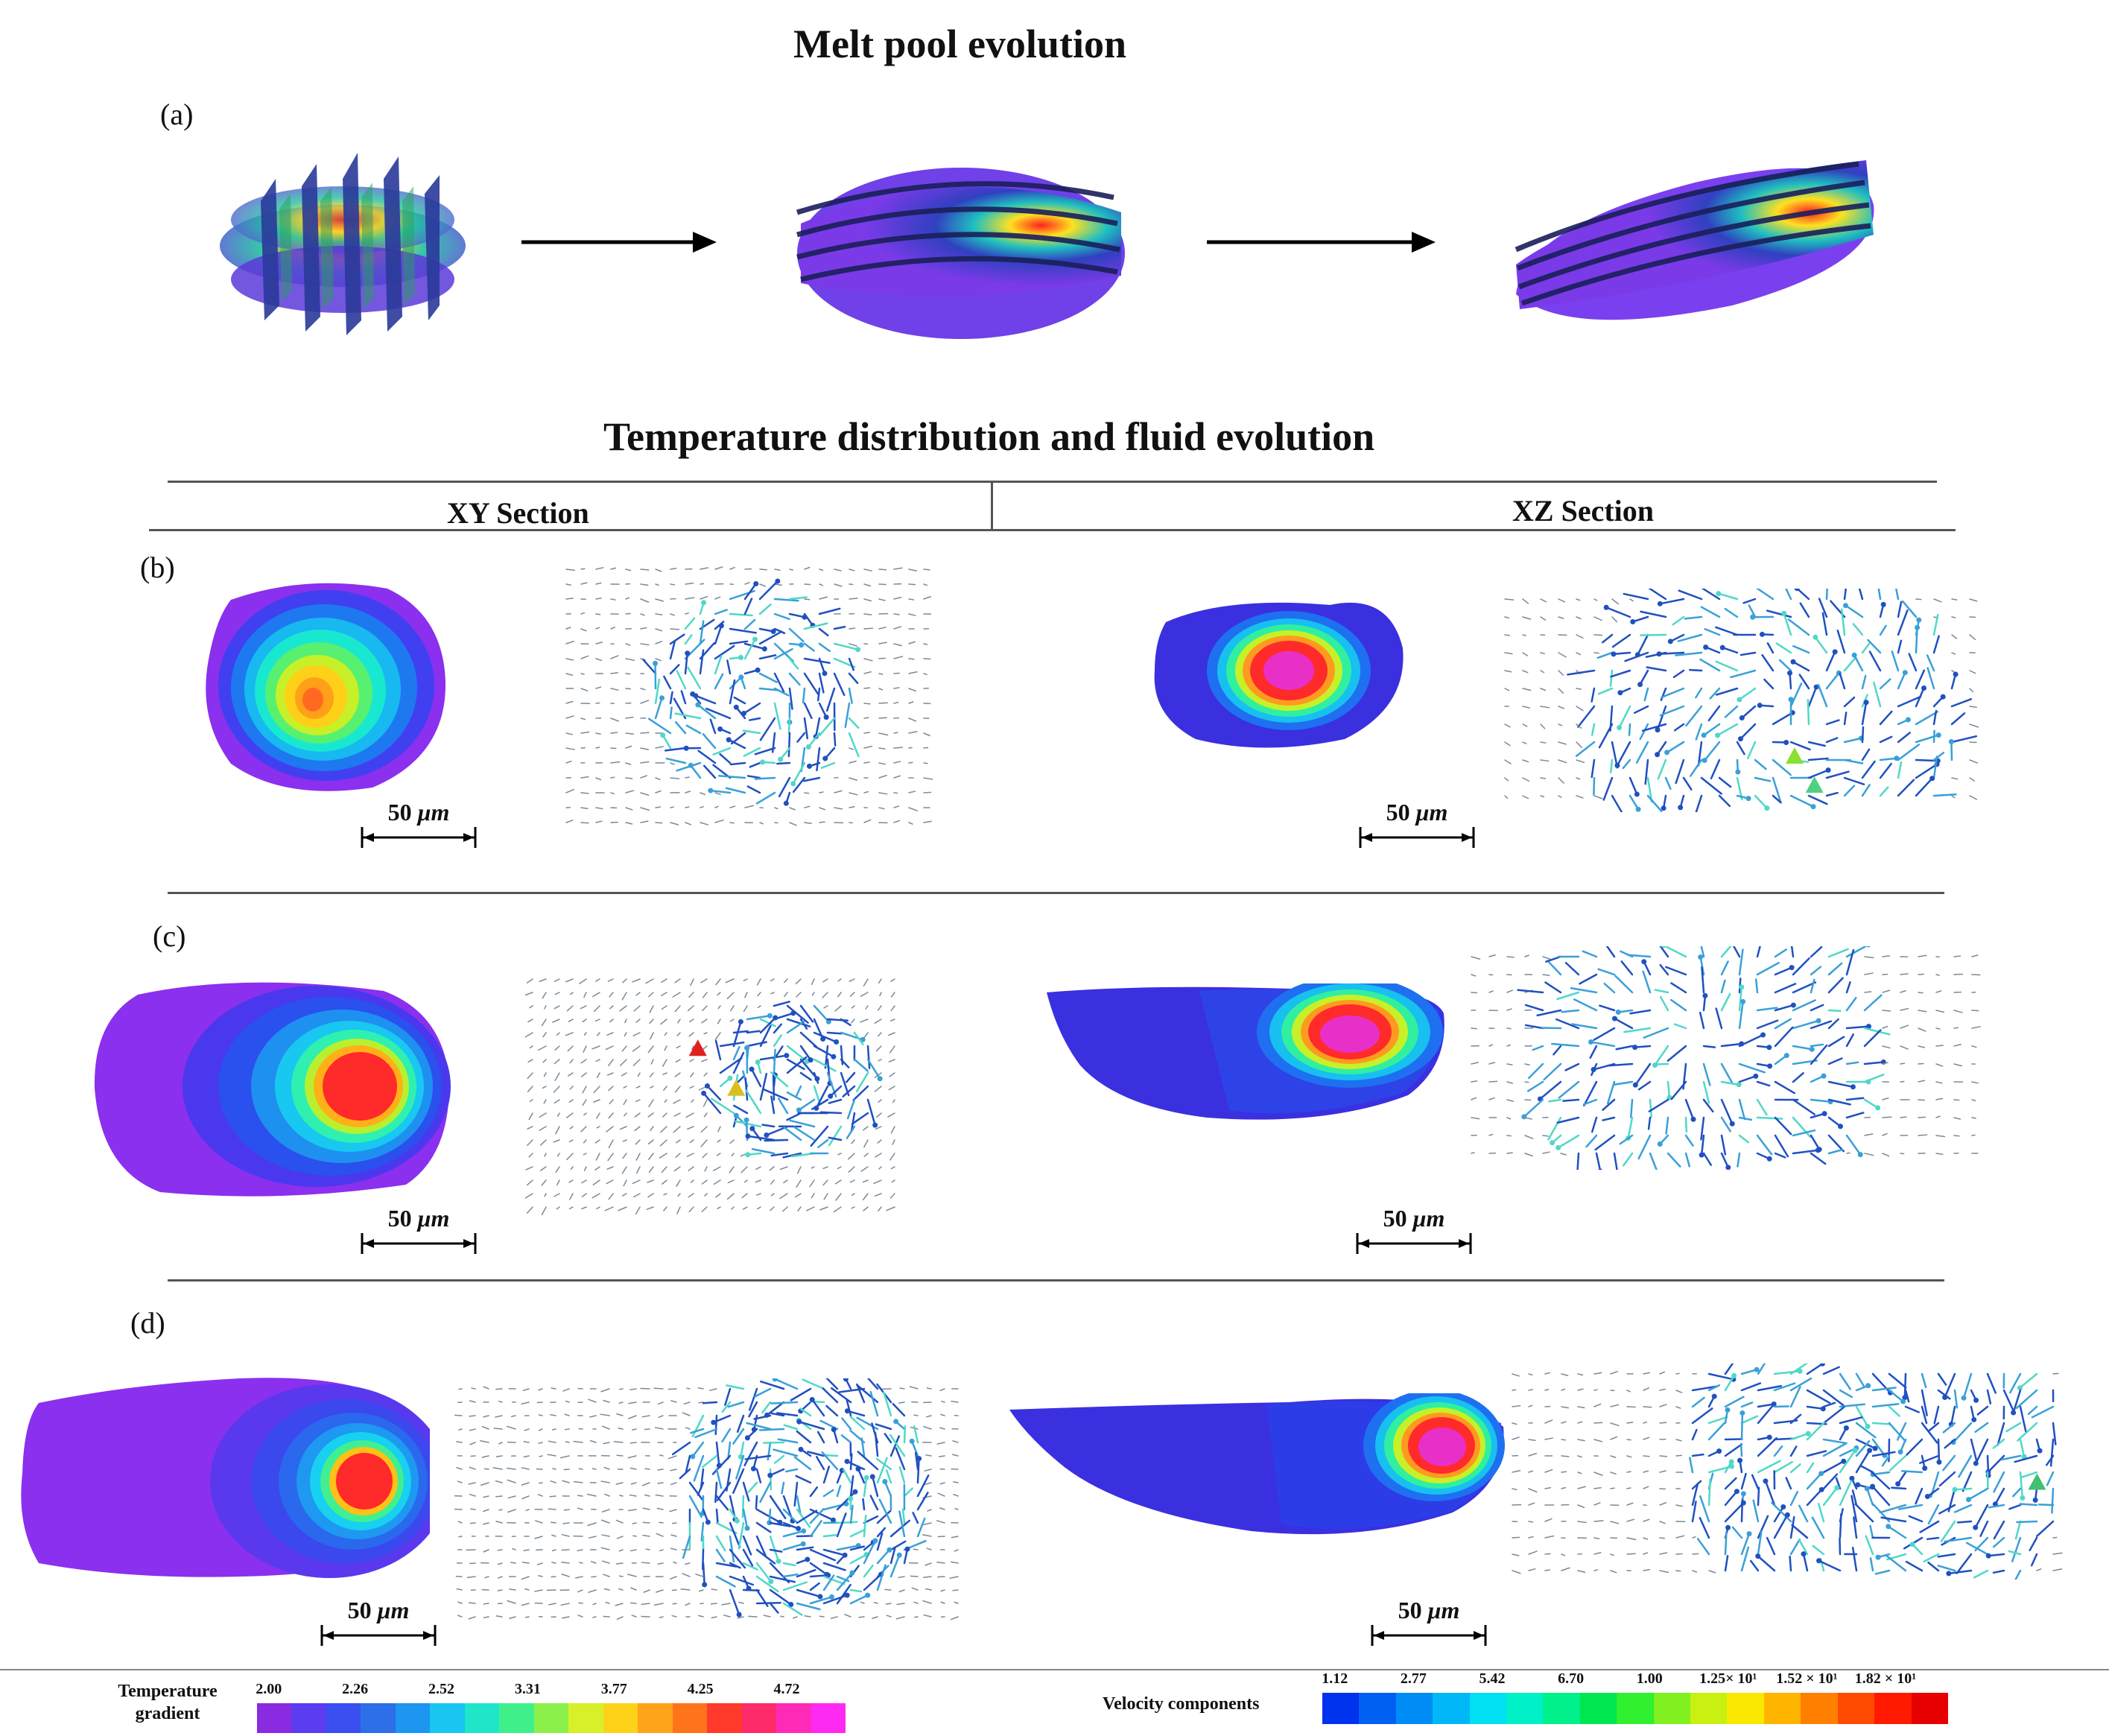  What do you see at coordinates (168, 1702) in the screenshot?
I see `temperature-legend-title: Temperature gradient` at bounding box center [168, 1702].